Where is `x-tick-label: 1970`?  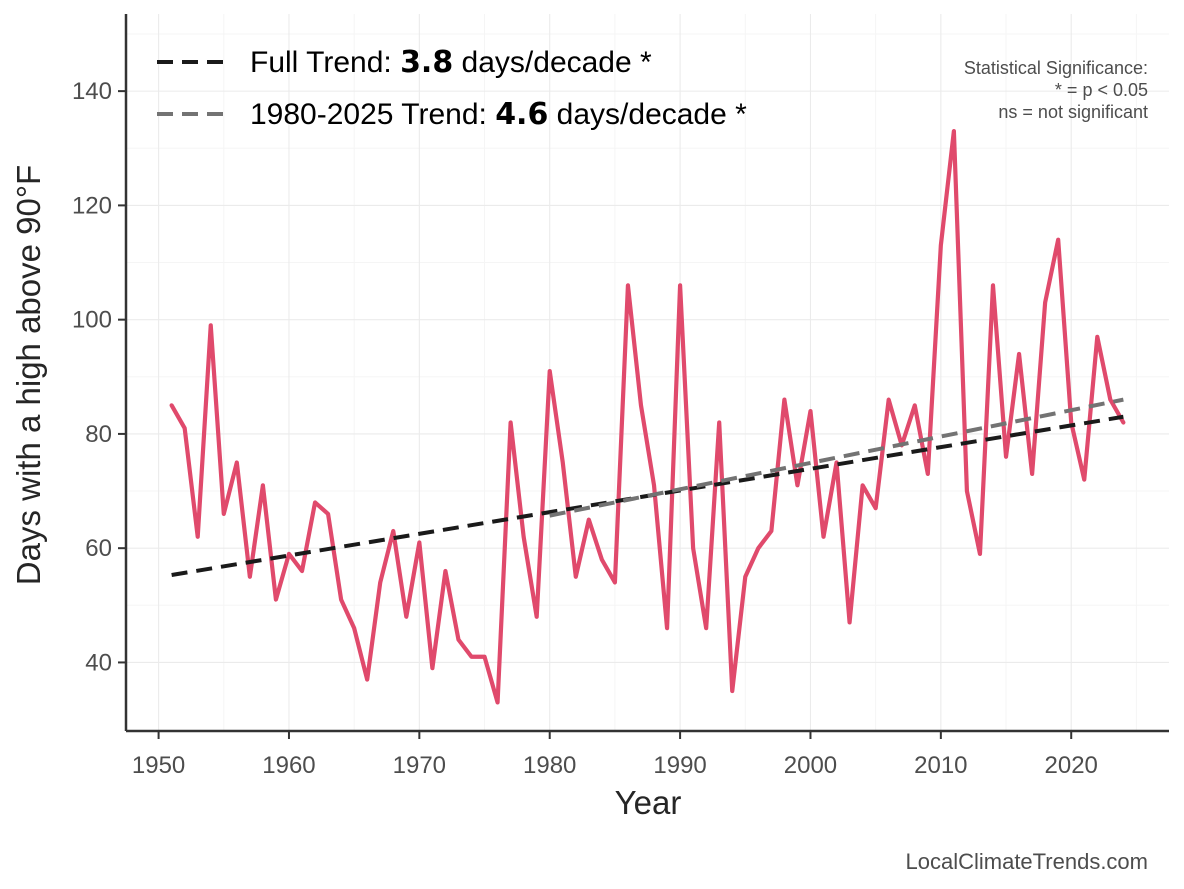
x-tick-label: 1970 is located at coordinates (419, 765).